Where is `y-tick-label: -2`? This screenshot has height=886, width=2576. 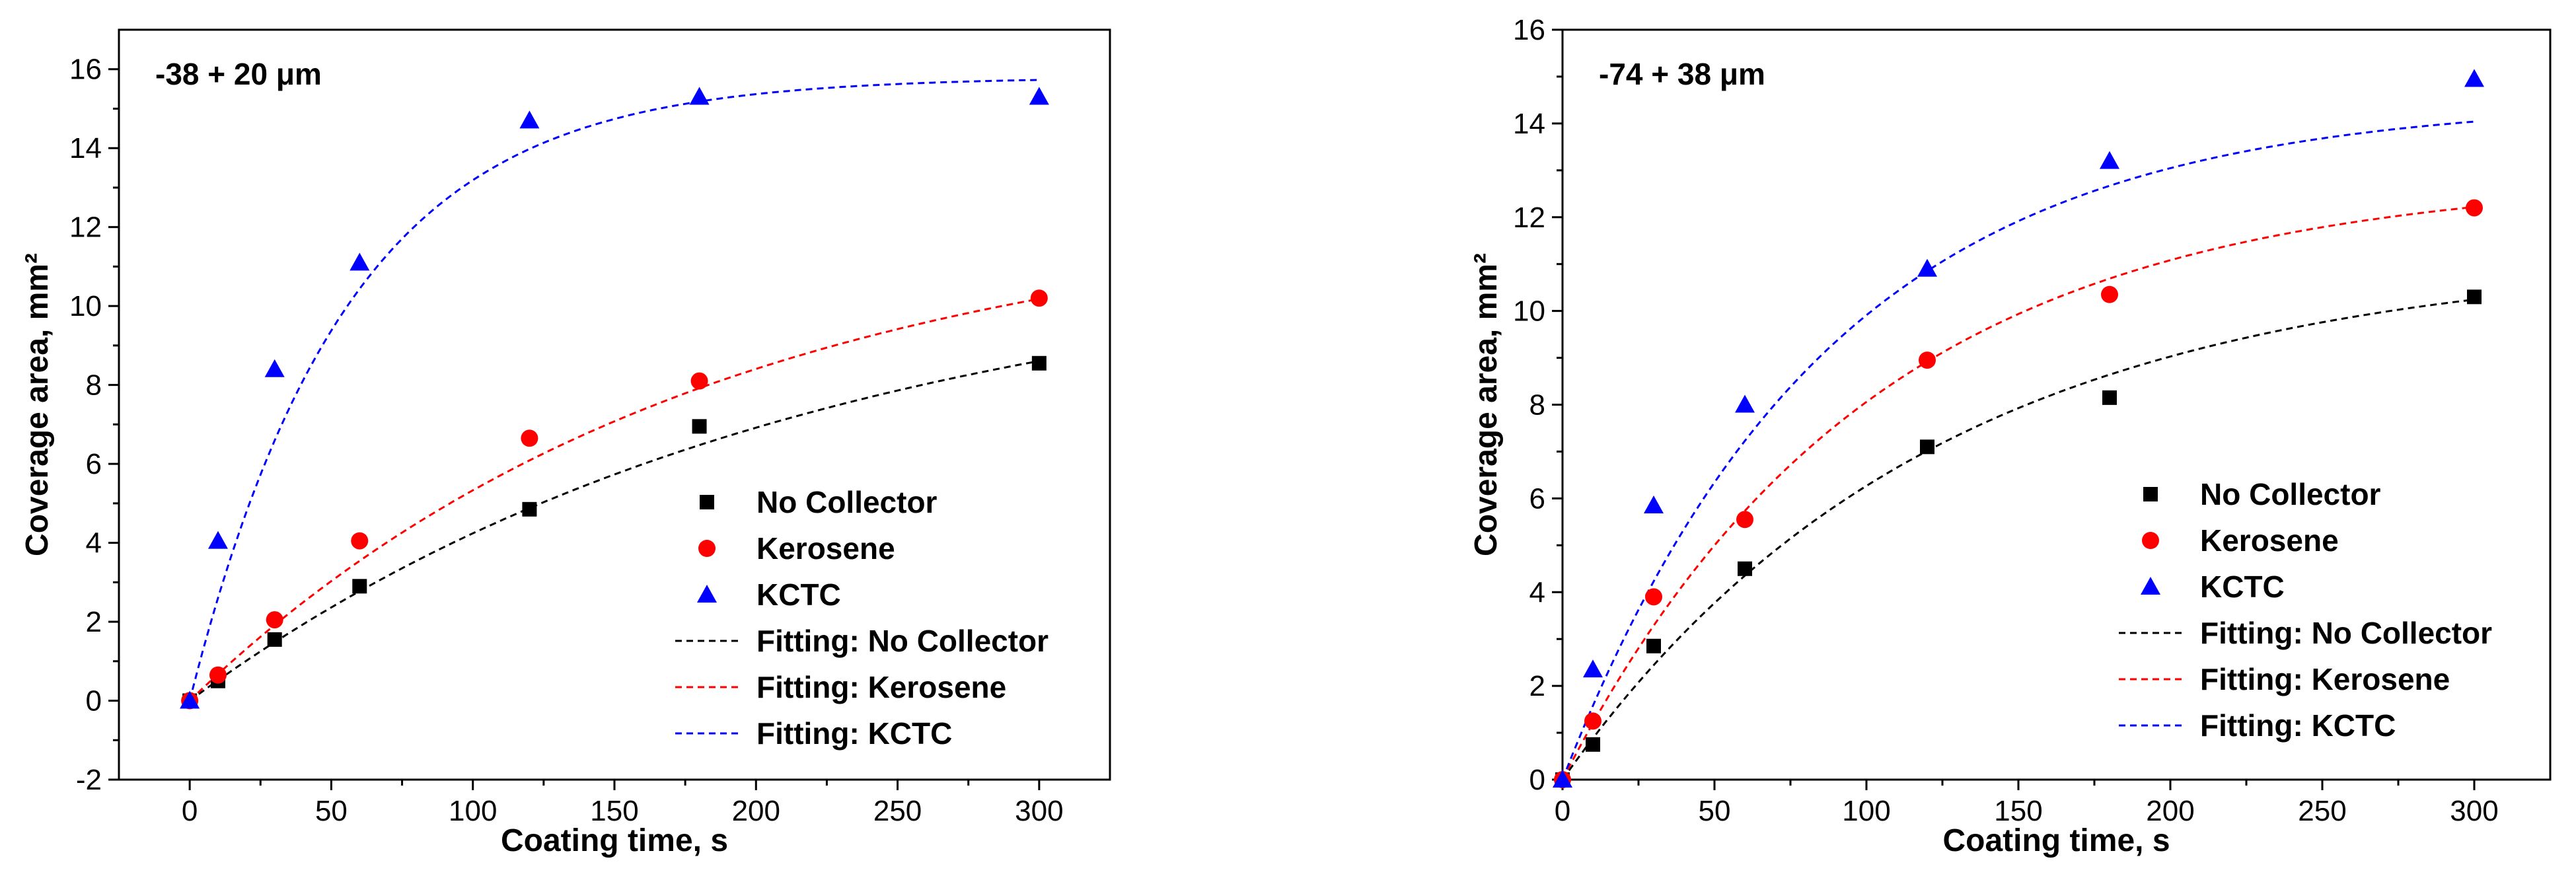
y-tick-label: -2 is located at coordinates (89, 780).